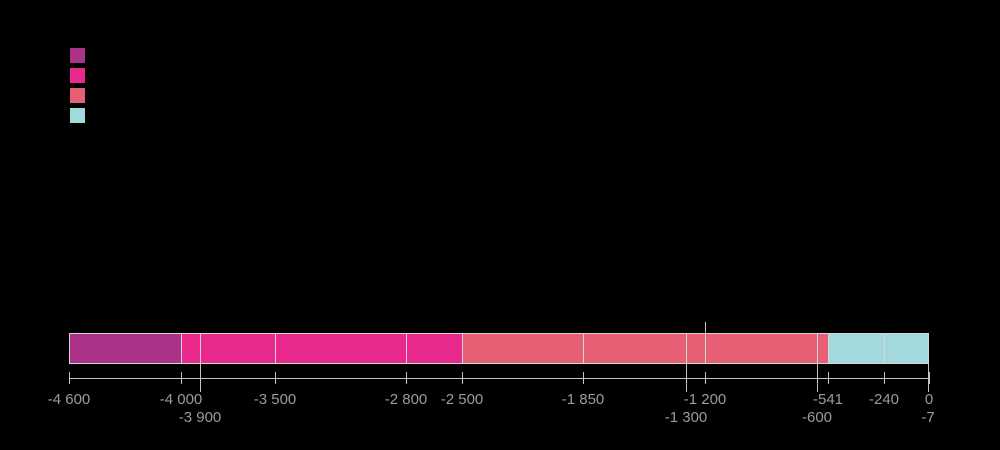  Describe the element at coordinates (686, 417) in the screenshot. I see `axis-tick-label: -1 300` at that location.